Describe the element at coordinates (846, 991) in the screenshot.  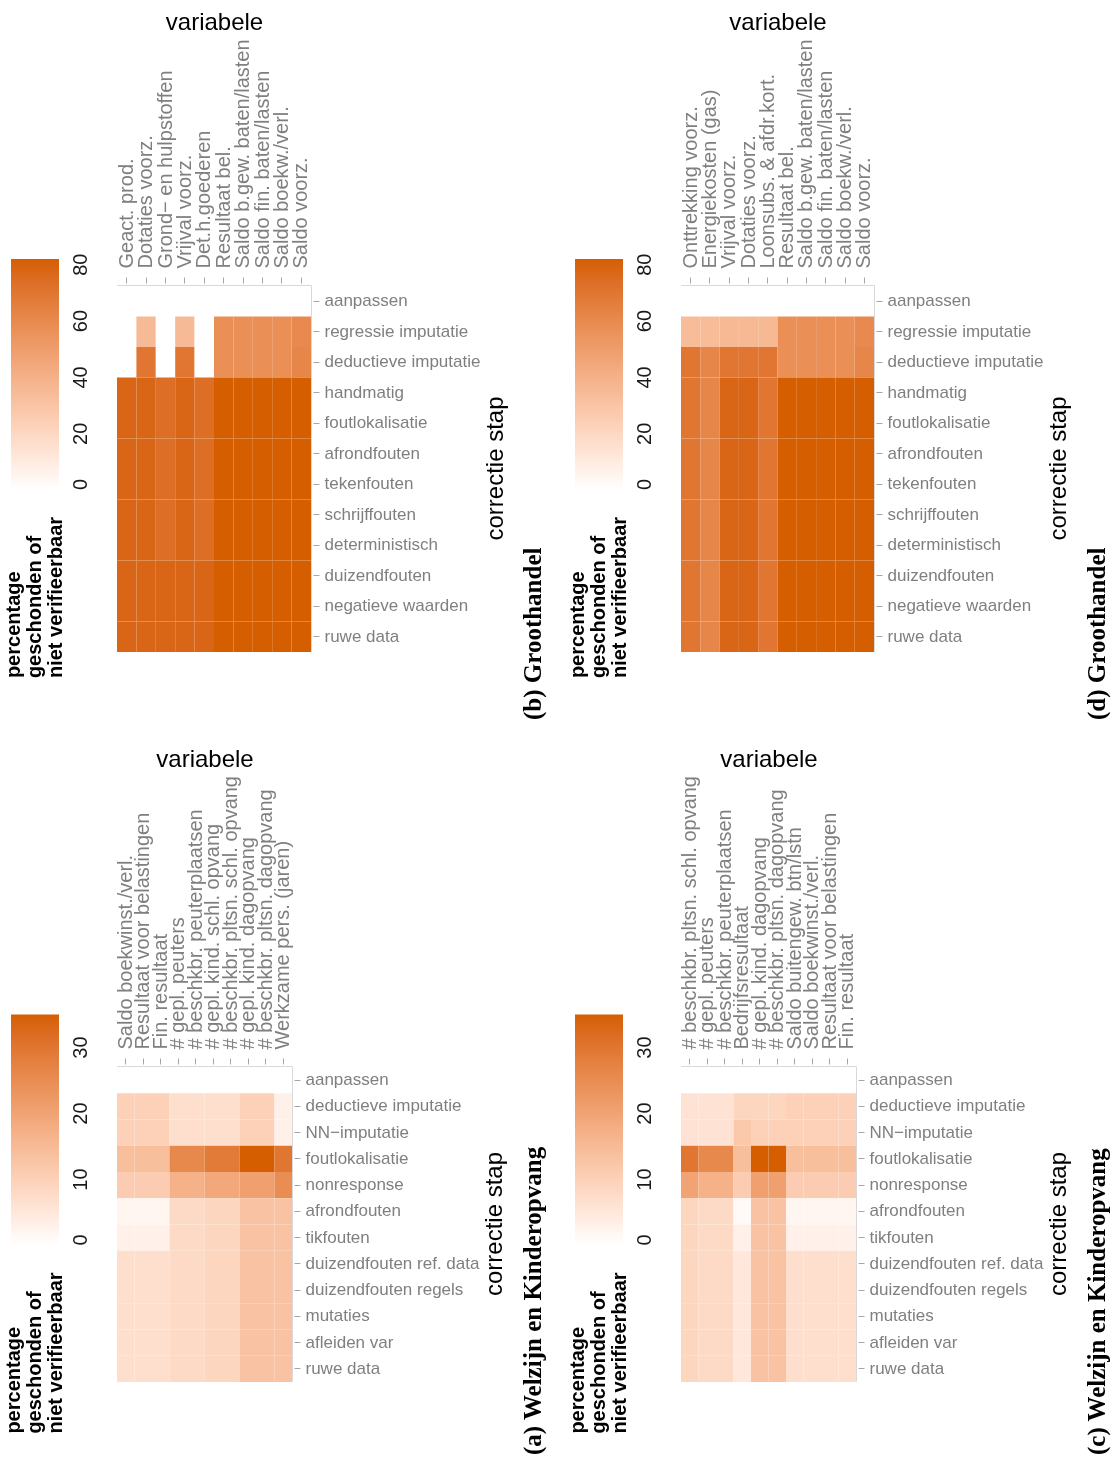
I see `x-tick-label: Fin. resultaat` at that location.